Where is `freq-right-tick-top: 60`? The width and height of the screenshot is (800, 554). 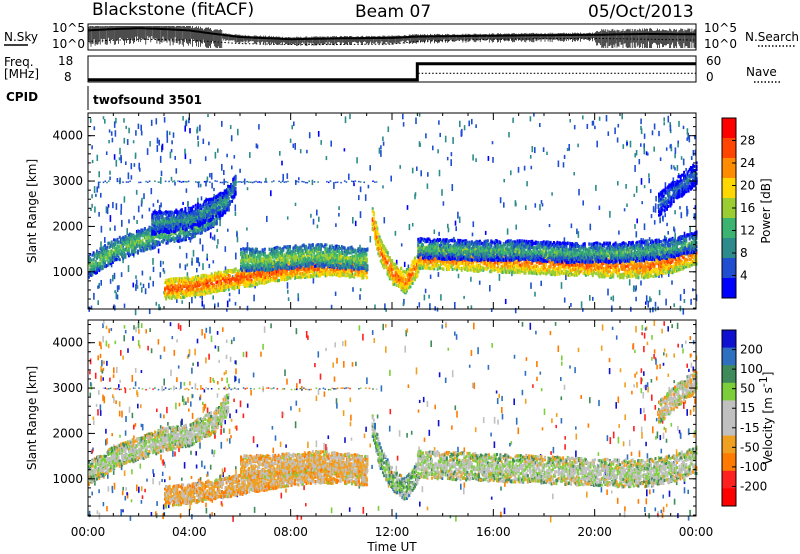
freq-right-tick-top: 60 is located at coordinates (713, 61).